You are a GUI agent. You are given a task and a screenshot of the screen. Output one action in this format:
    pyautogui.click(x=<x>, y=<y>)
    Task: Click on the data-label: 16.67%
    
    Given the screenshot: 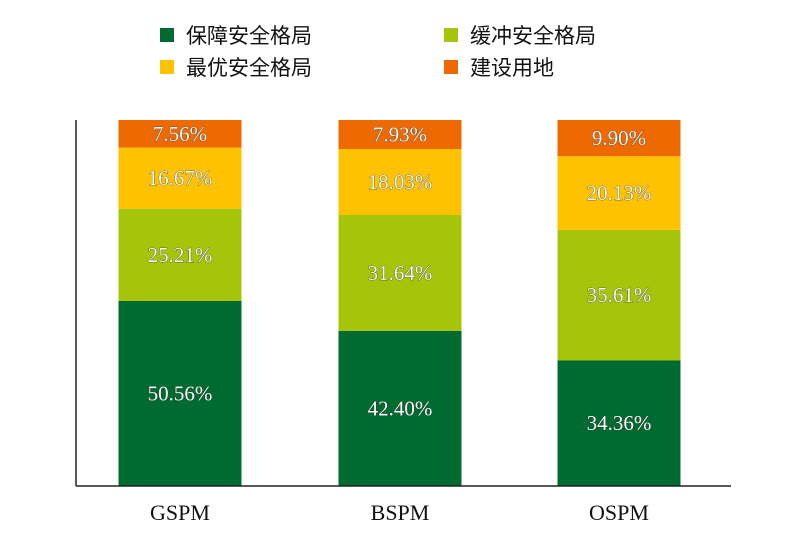 What is the action you would take?
    pyautogui.click(x=180, y=178)
    